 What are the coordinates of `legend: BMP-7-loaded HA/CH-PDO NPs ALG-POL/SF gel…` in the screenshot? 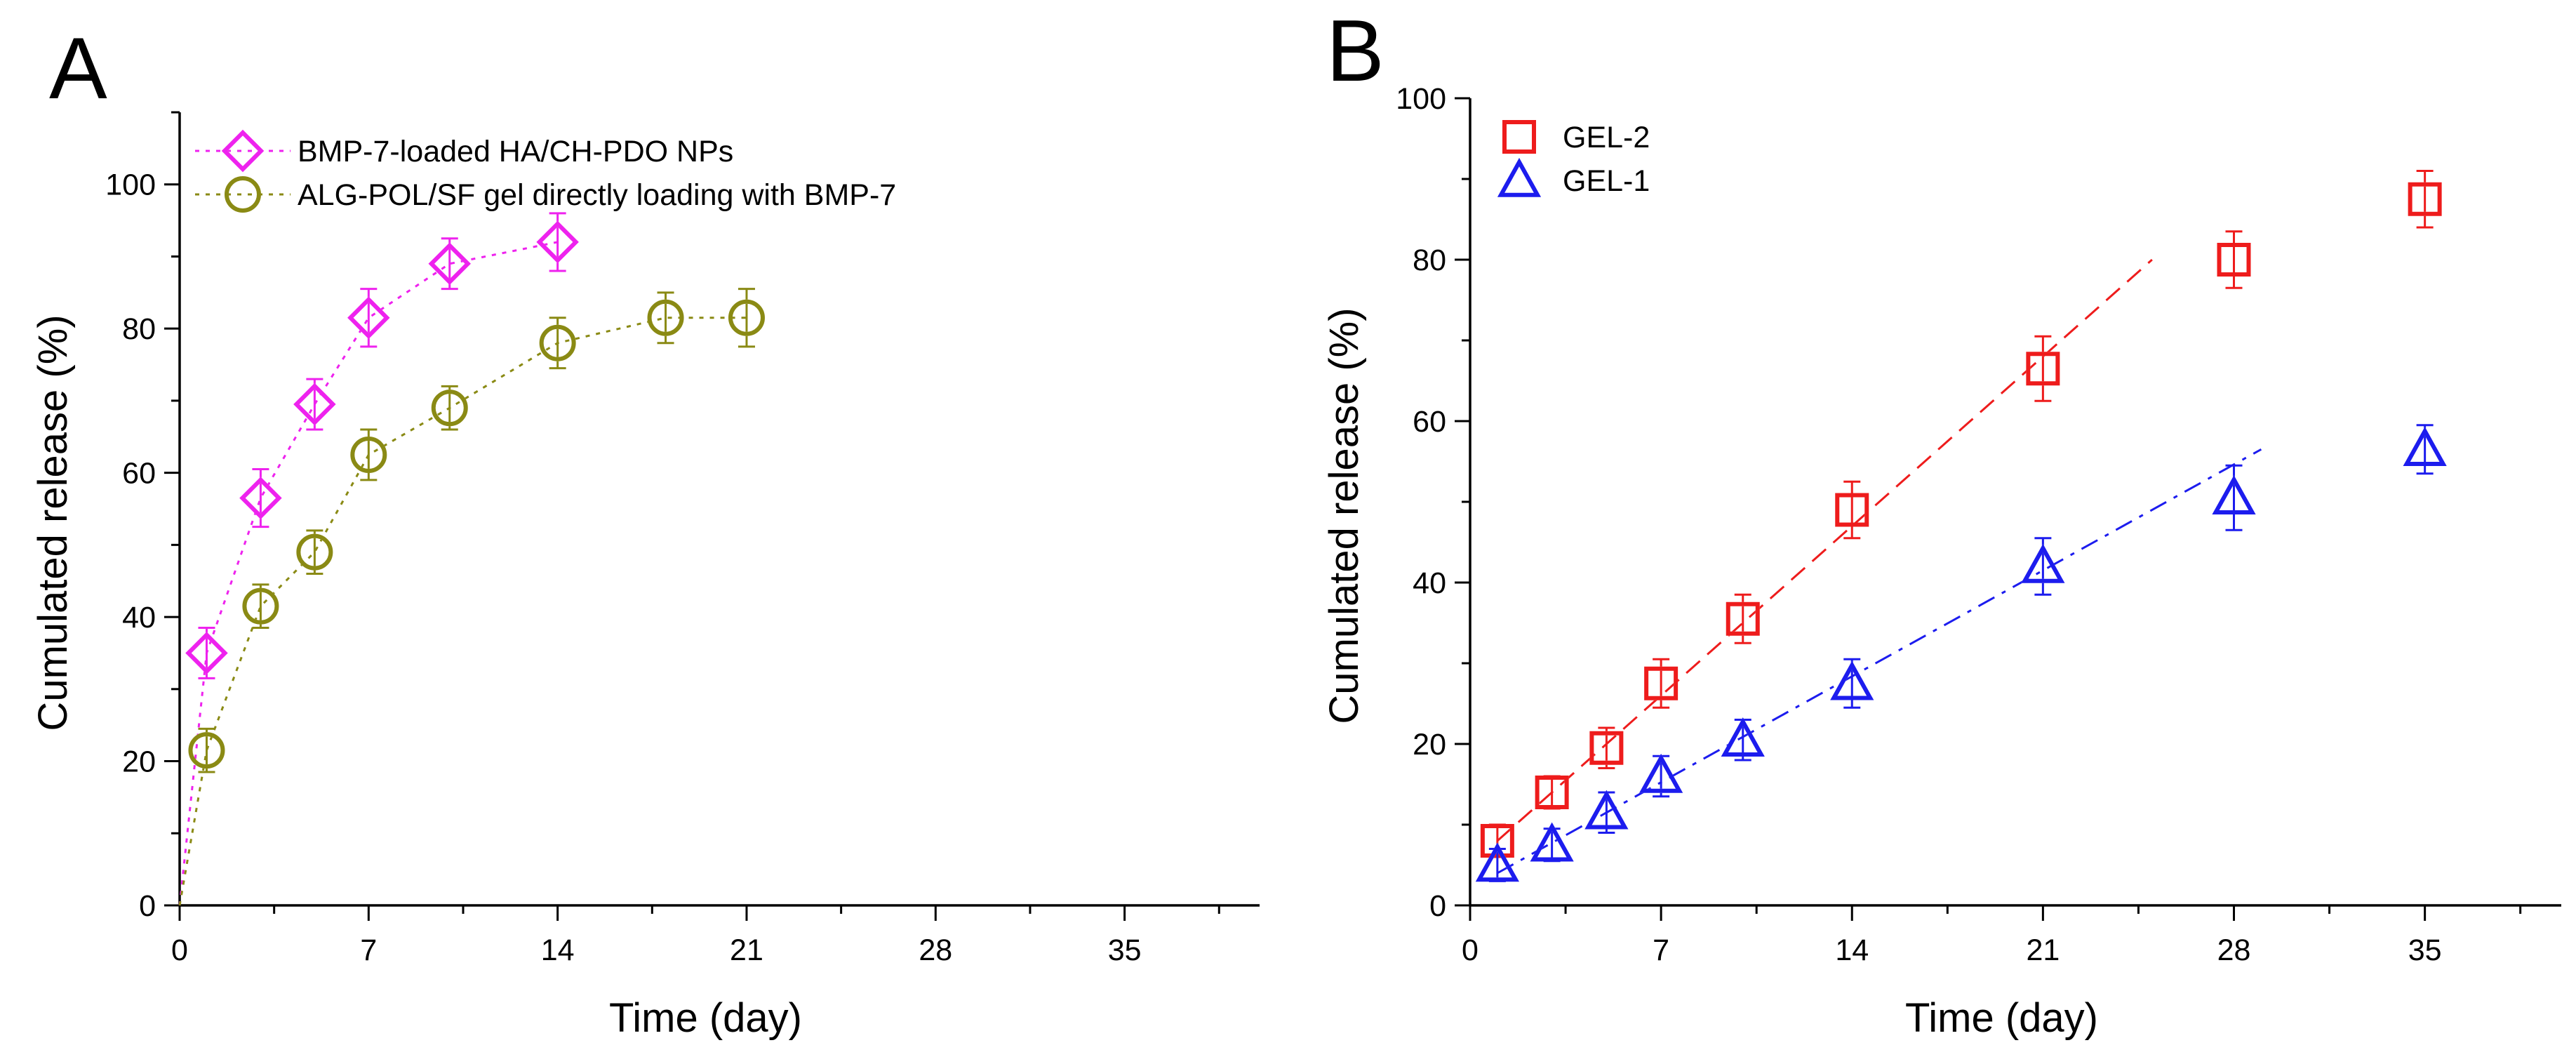 It's located at (545, 171).